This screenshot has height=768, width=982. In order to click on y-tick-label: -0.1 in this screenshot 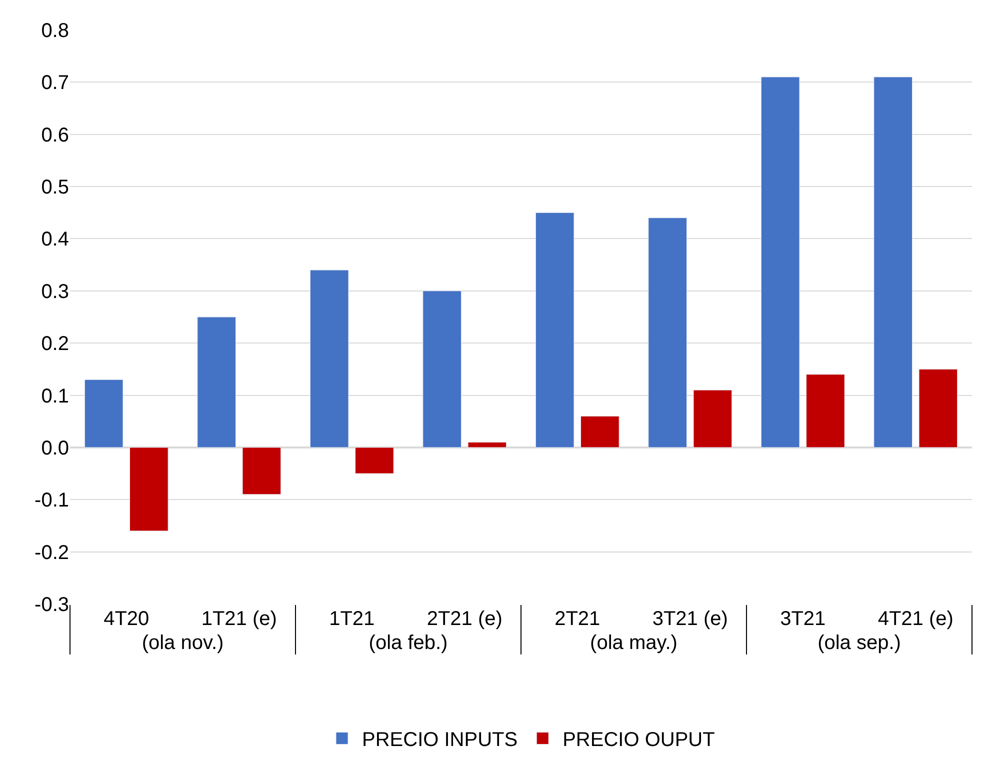, I will do `click(51, 501)`.